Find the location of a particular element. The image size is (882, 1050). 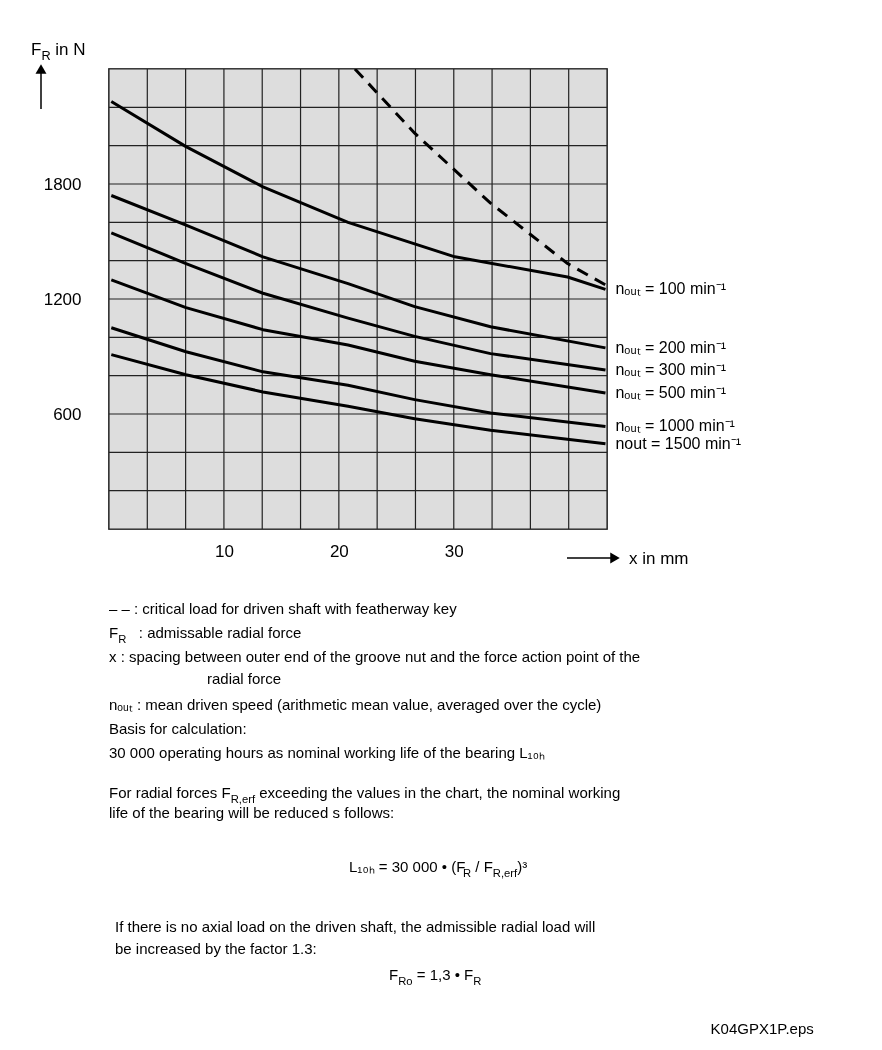

text: life of the bearing will be reduced s follows: is located at coordinates (252, 812).